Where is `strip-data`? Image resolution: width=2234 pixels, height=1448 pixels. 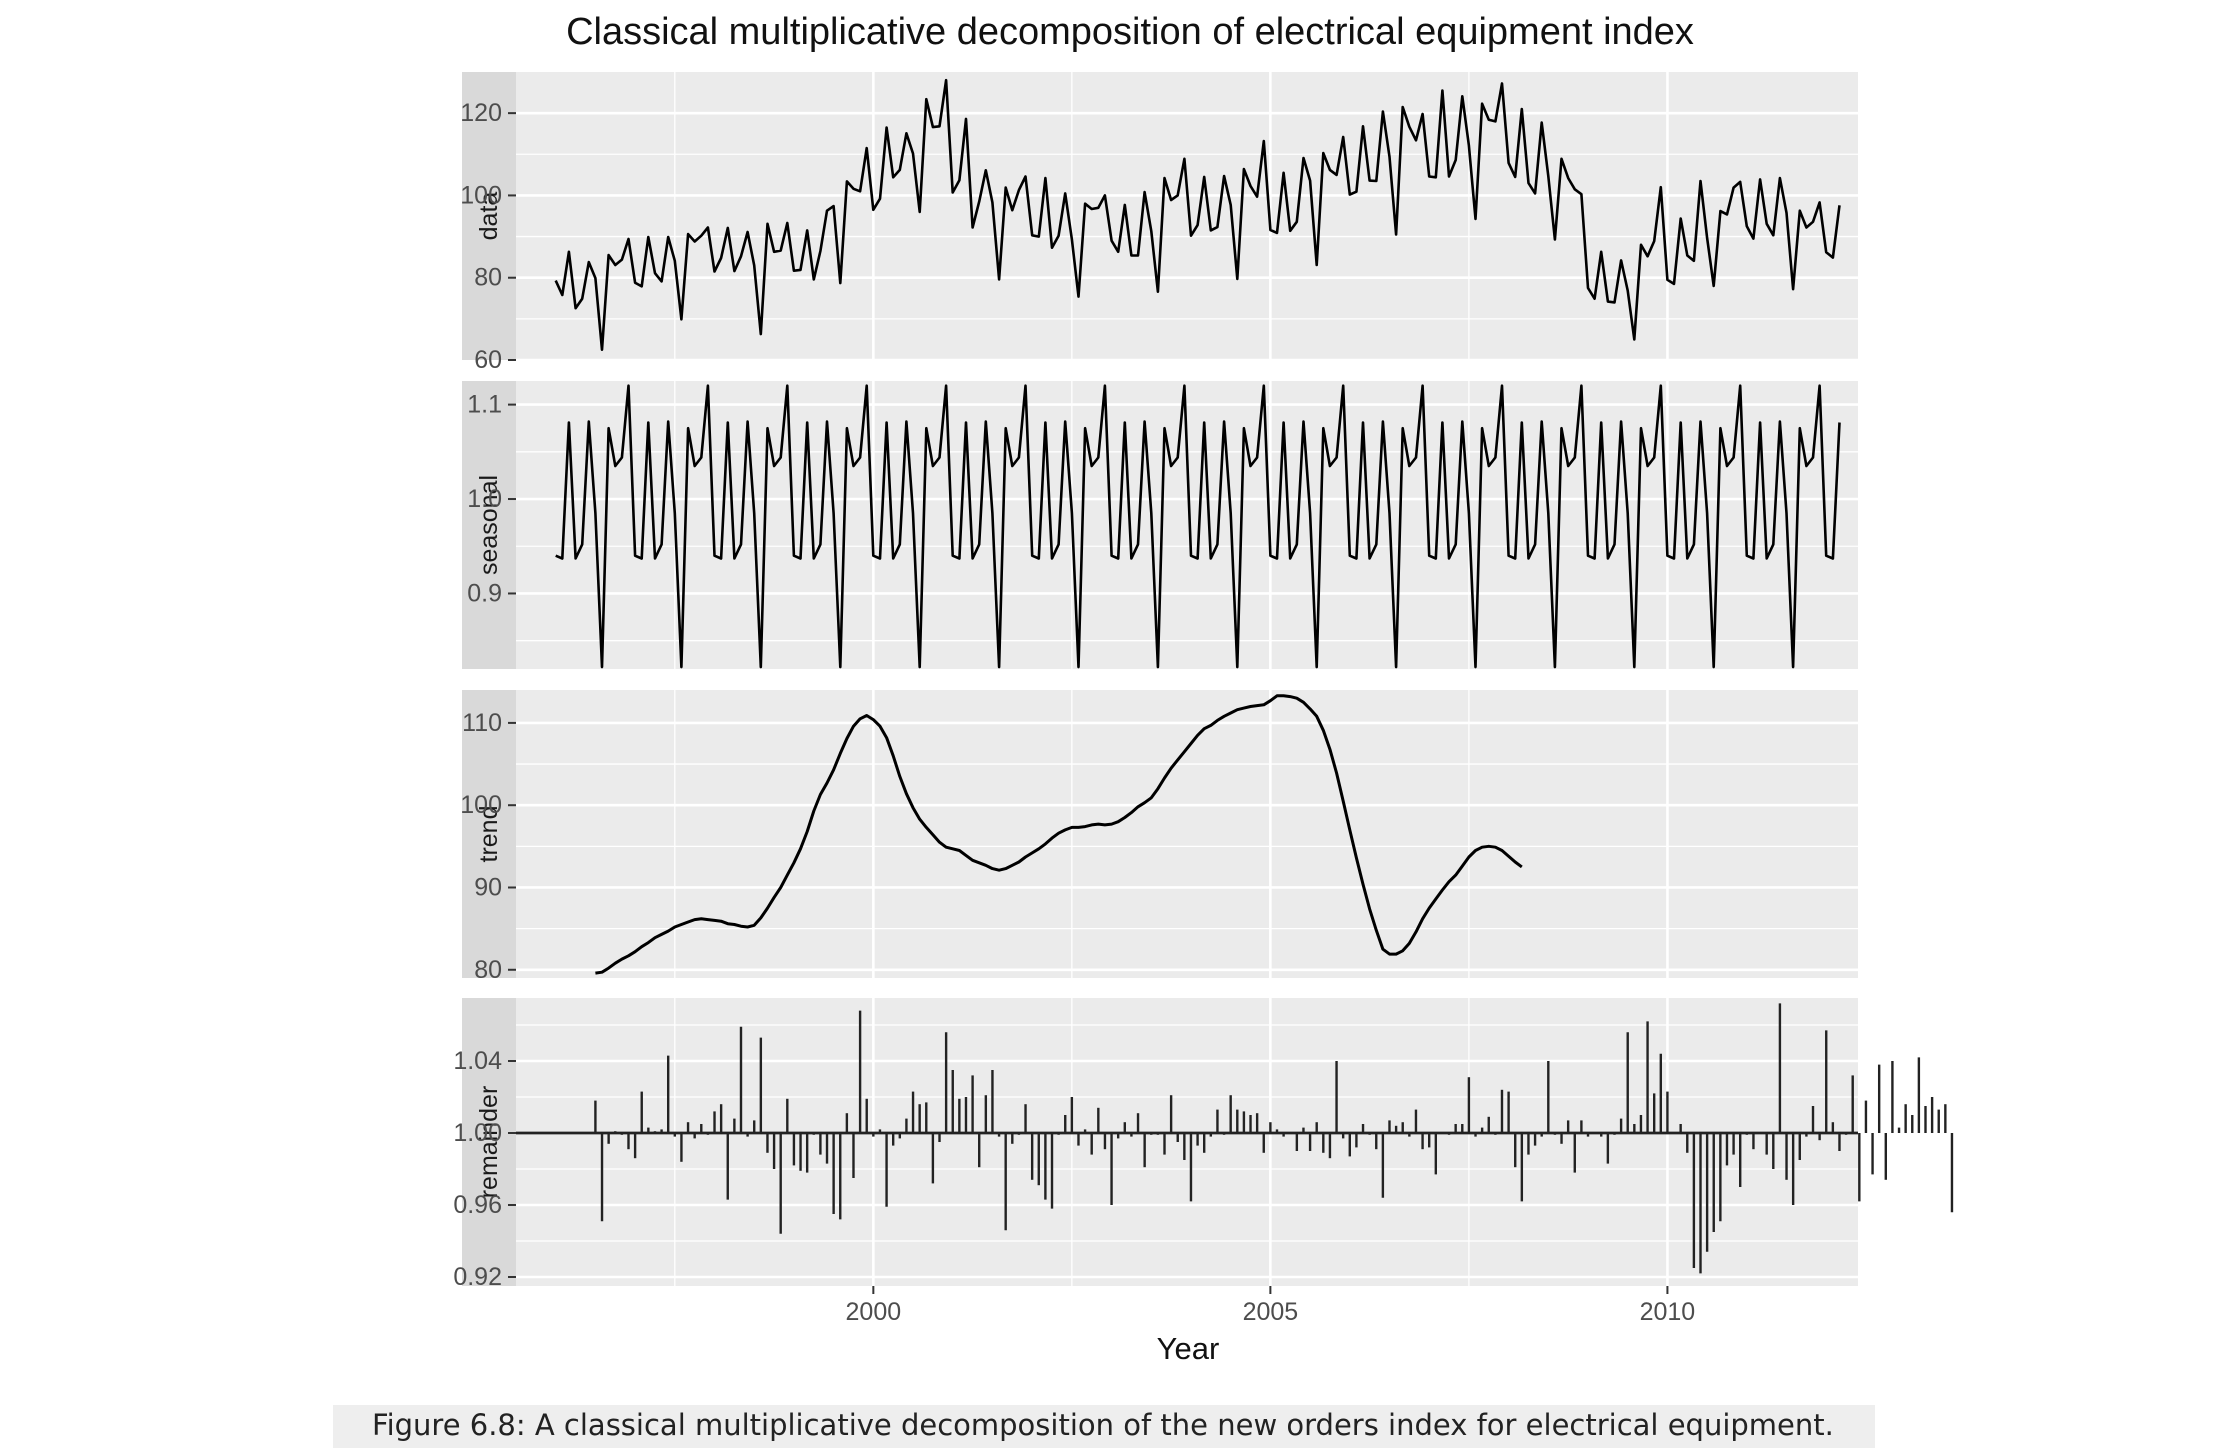 strip-data is located at coordinates (489, 216).